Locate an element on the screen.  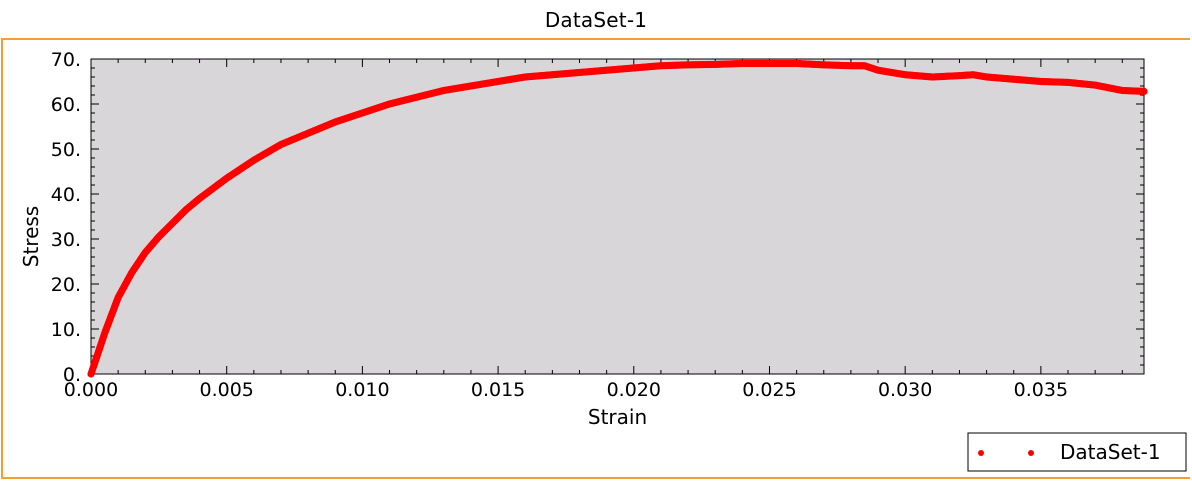
y-tick-label: 10. is located at coordinates (66, 330).